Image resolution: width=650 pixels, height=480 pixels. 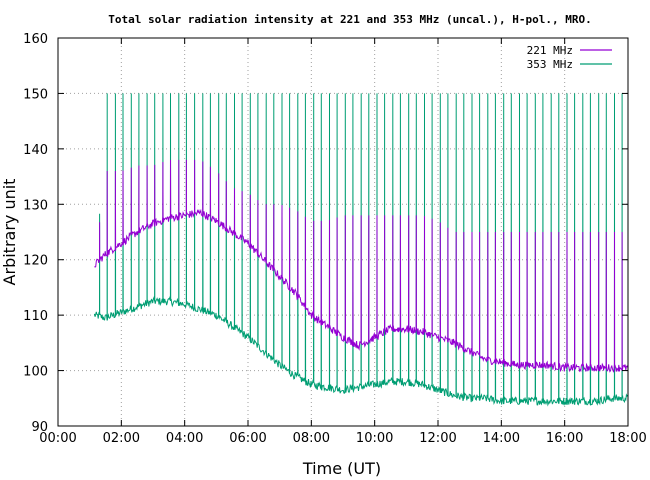 I want to click on y-tick-label: 150, so click(x=35, y=94).